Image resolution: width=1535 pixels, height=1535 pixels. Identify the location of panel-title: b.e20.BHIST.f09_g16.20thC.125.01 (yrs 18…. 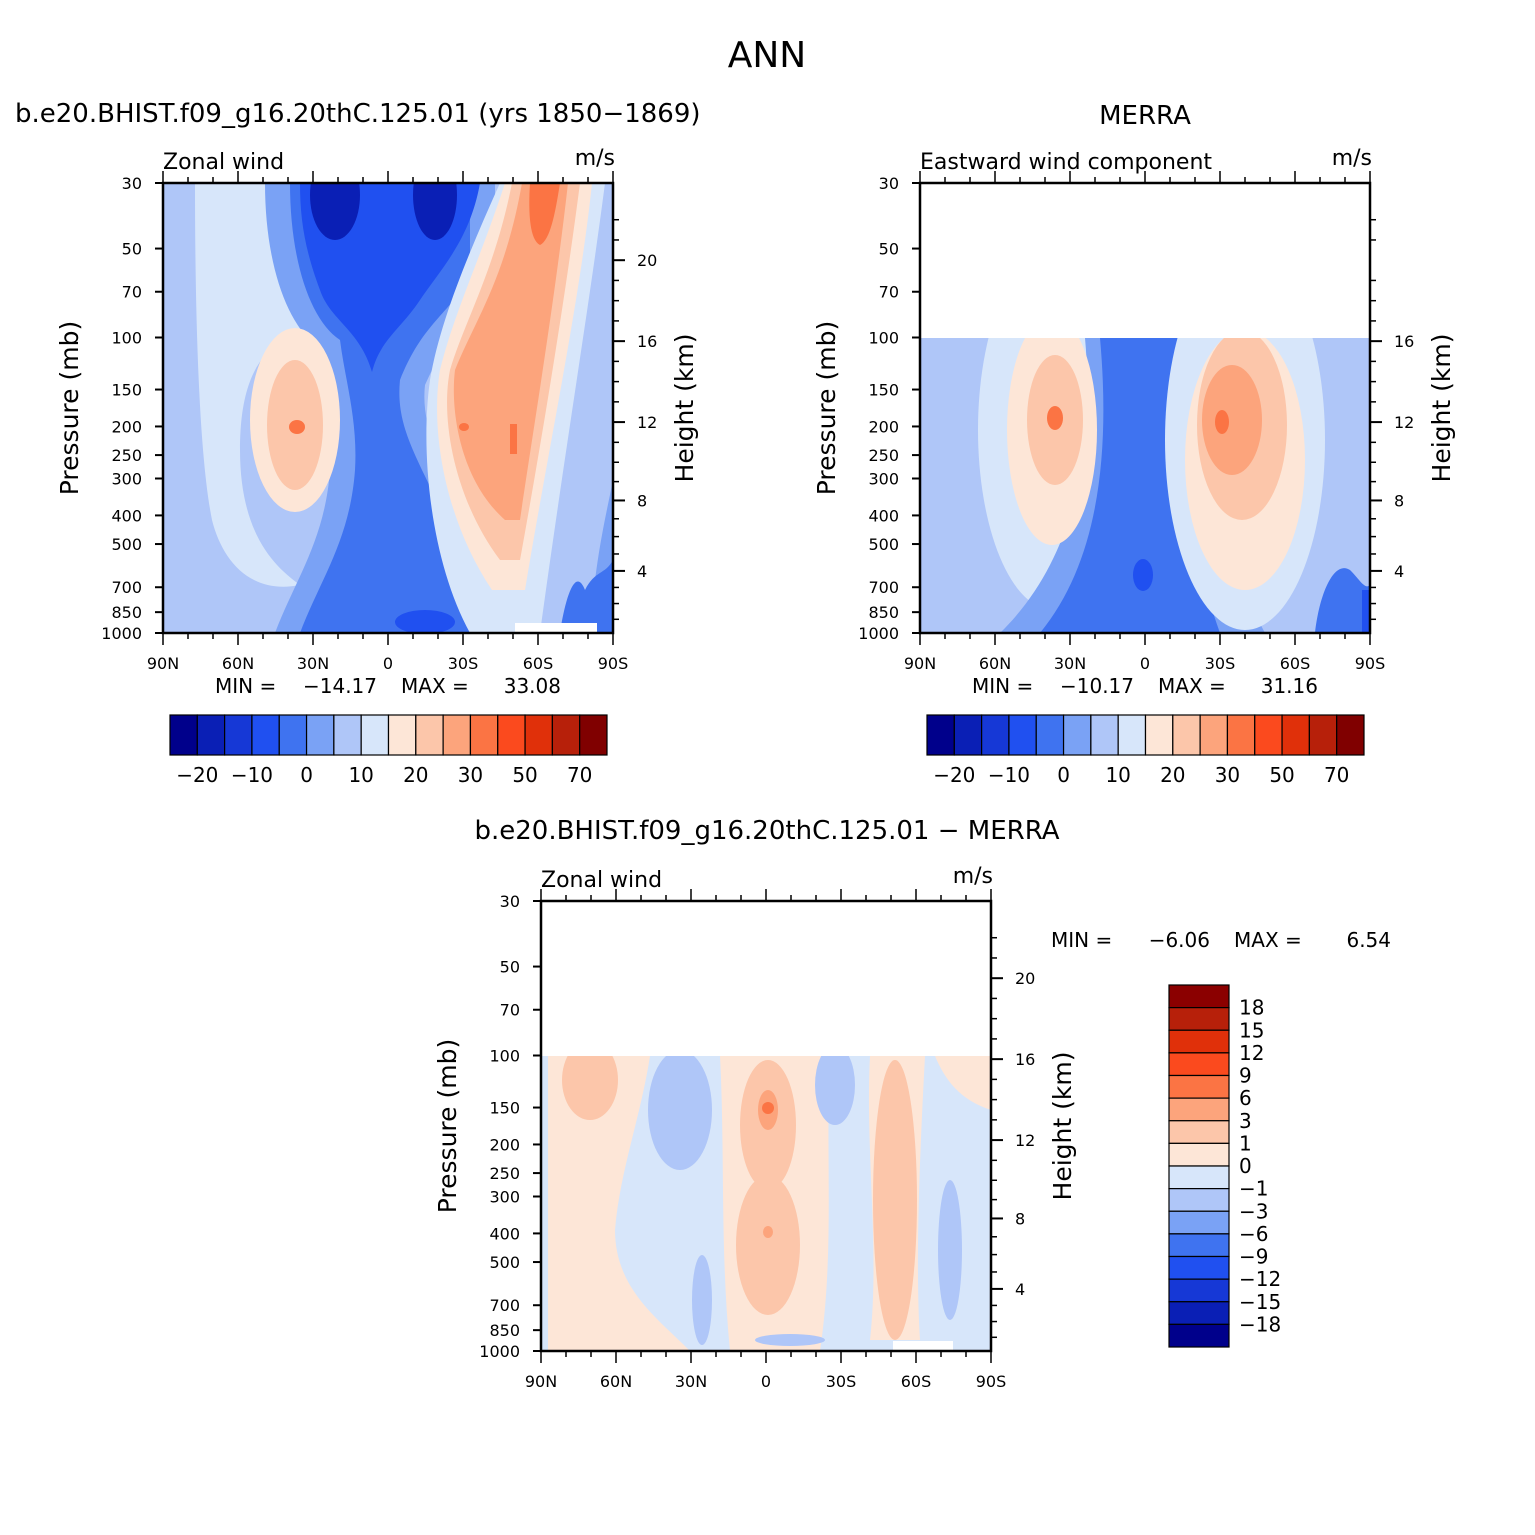
(358, 114).